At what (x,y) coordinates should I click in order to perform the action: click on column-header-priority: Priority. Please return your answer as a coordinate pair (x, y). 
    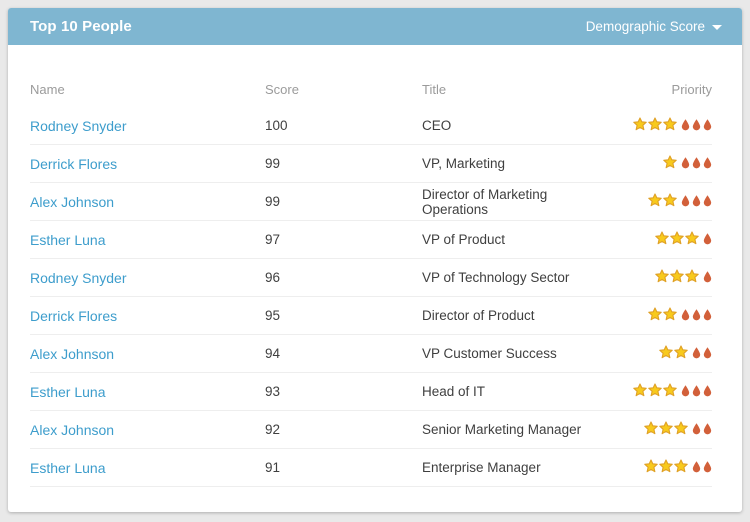
    Looking at the image, I should click on (691, 89).